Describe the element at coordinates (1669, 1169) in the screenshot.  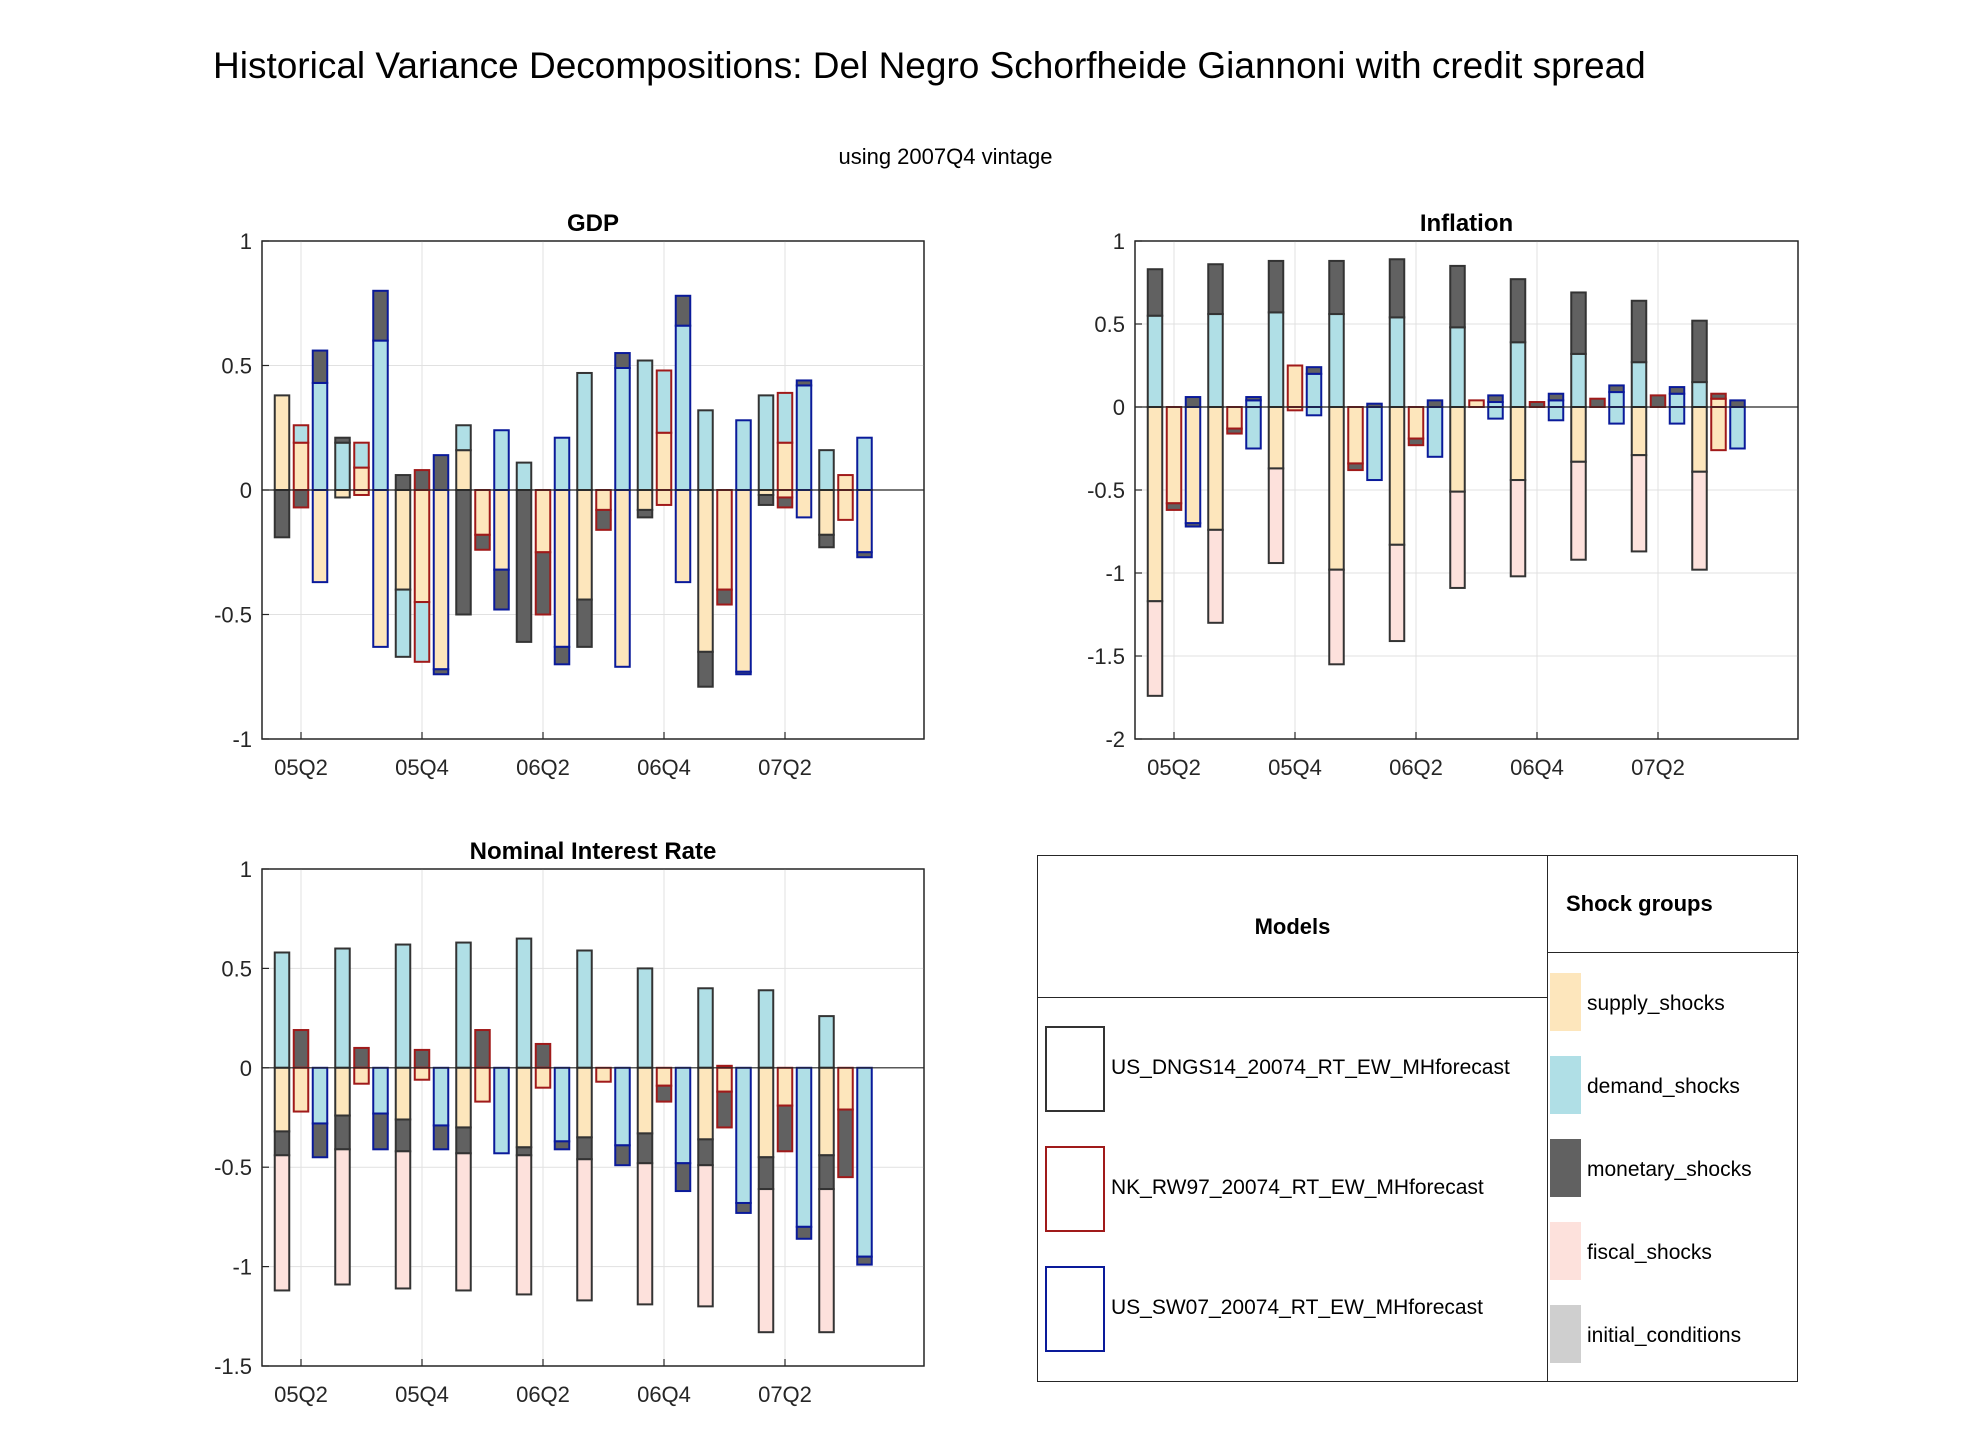
I see `legend-shock-label: monetary_shocks` at that location.